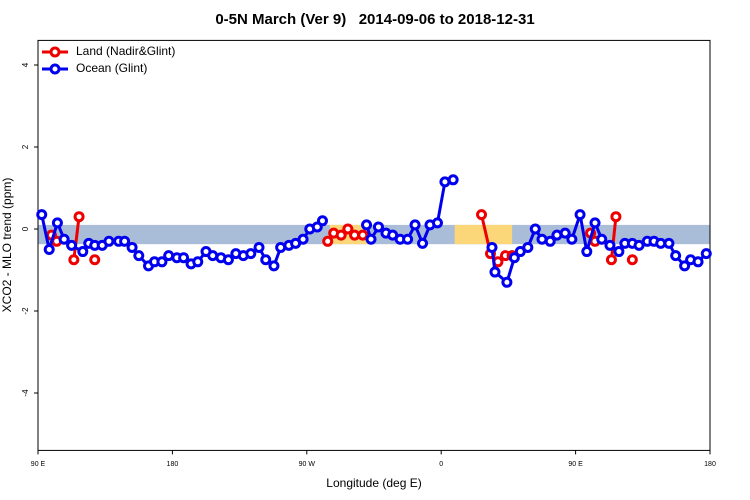  Describe the element at coordinates (125, 51) in the screenshot. I see `legend-label: Land (Nadir&Glint)` at that location.